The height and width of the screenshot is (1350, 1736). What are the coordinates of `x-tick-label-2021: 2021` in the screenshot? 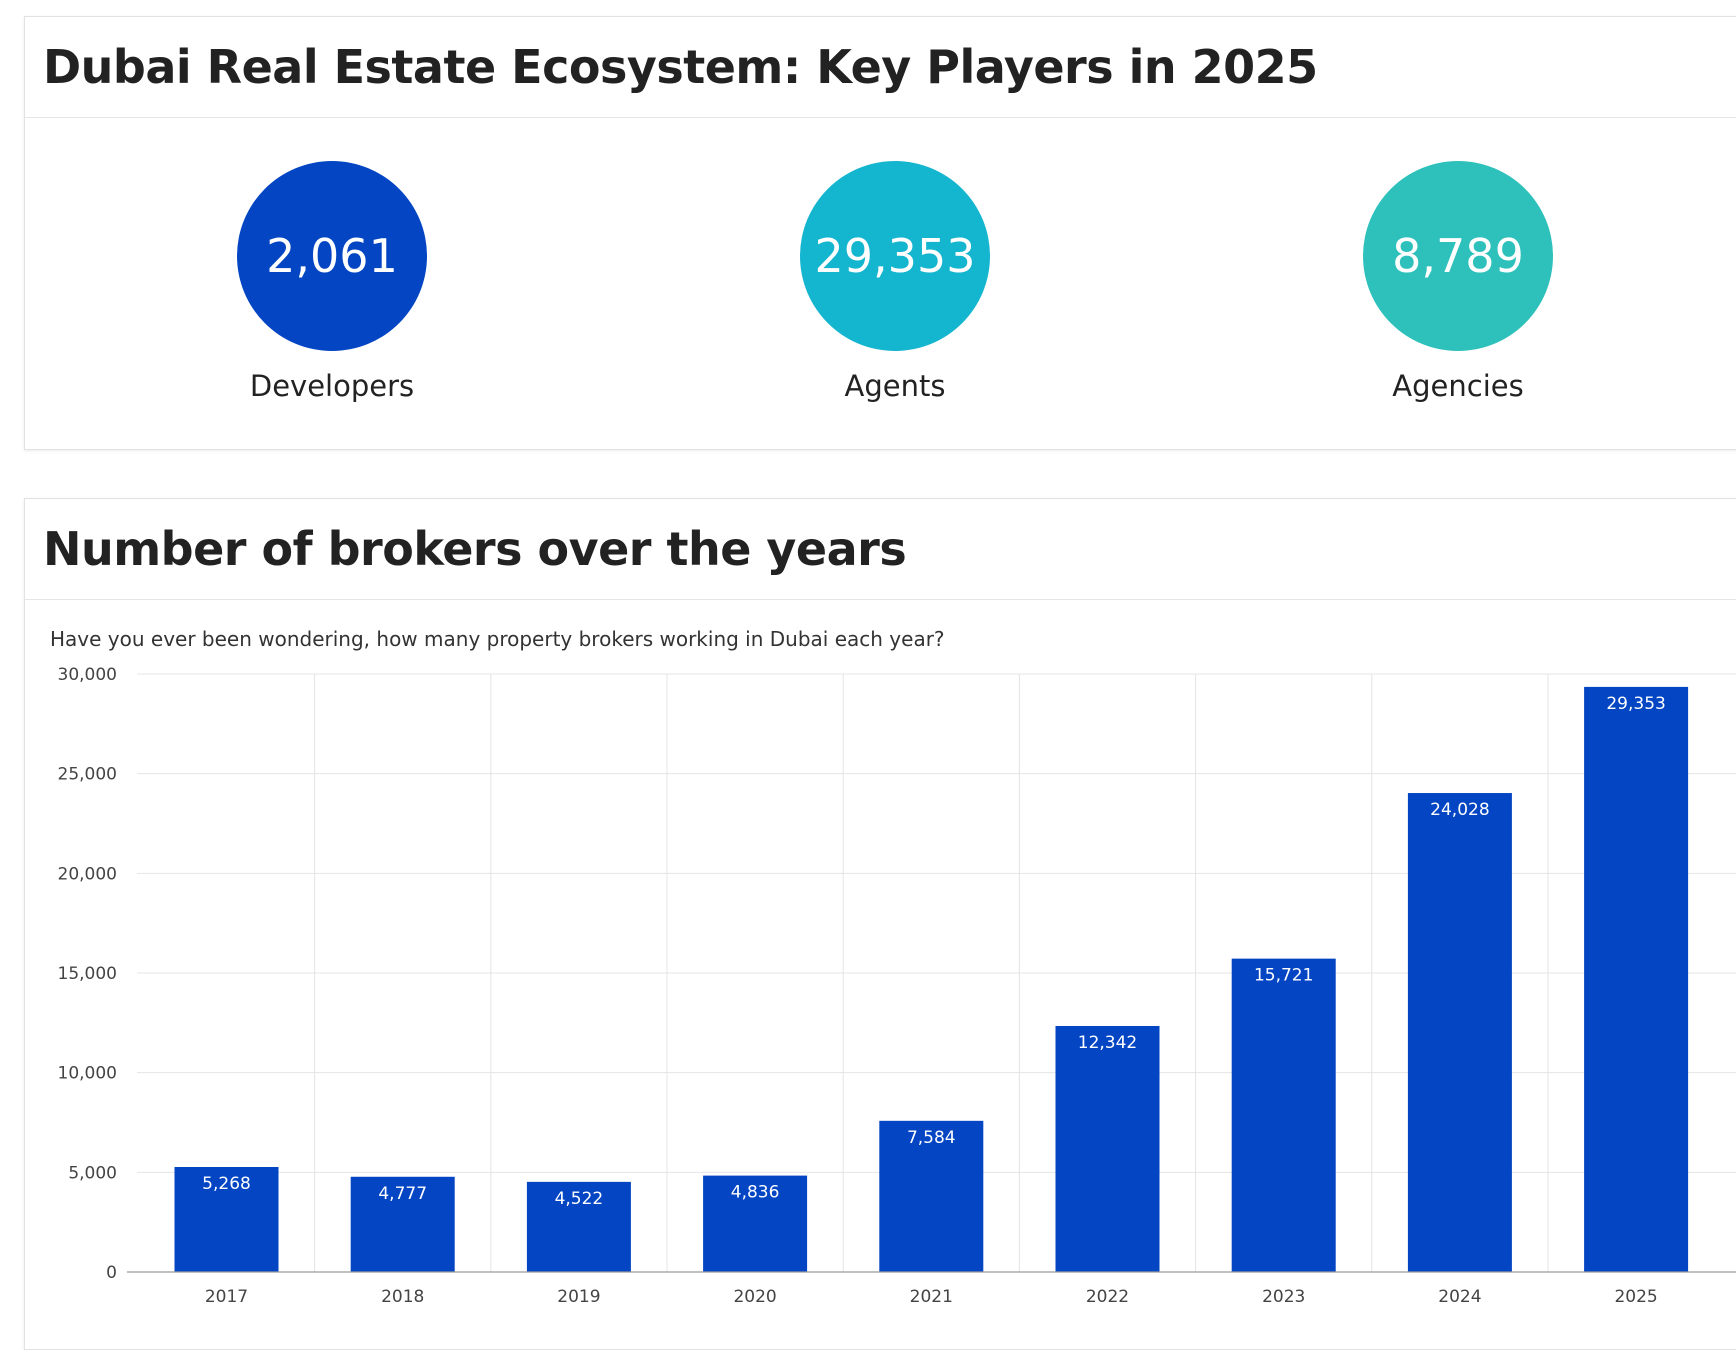 It's located at (931, 1297).